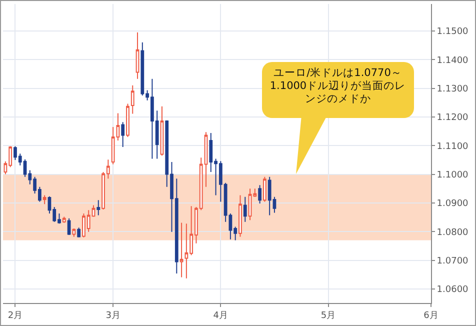 This screenshot has width=476, height=326. I want to click on annotation: ユーロ/米ドルは1.0770～1.1000ドル辺りが当面のレンジのメドか, so click(338, 90).